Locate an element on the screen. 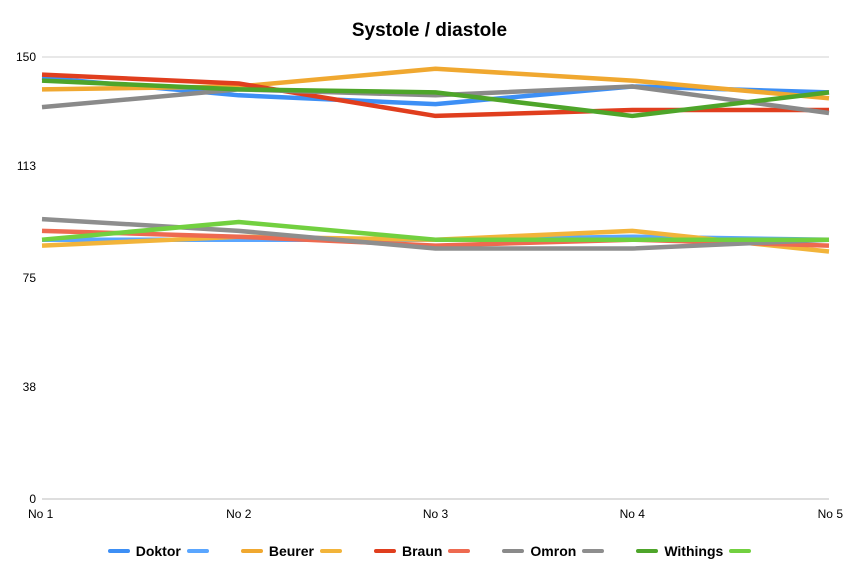  x-tick-label: No 5 is located at coordinates (831, 514).